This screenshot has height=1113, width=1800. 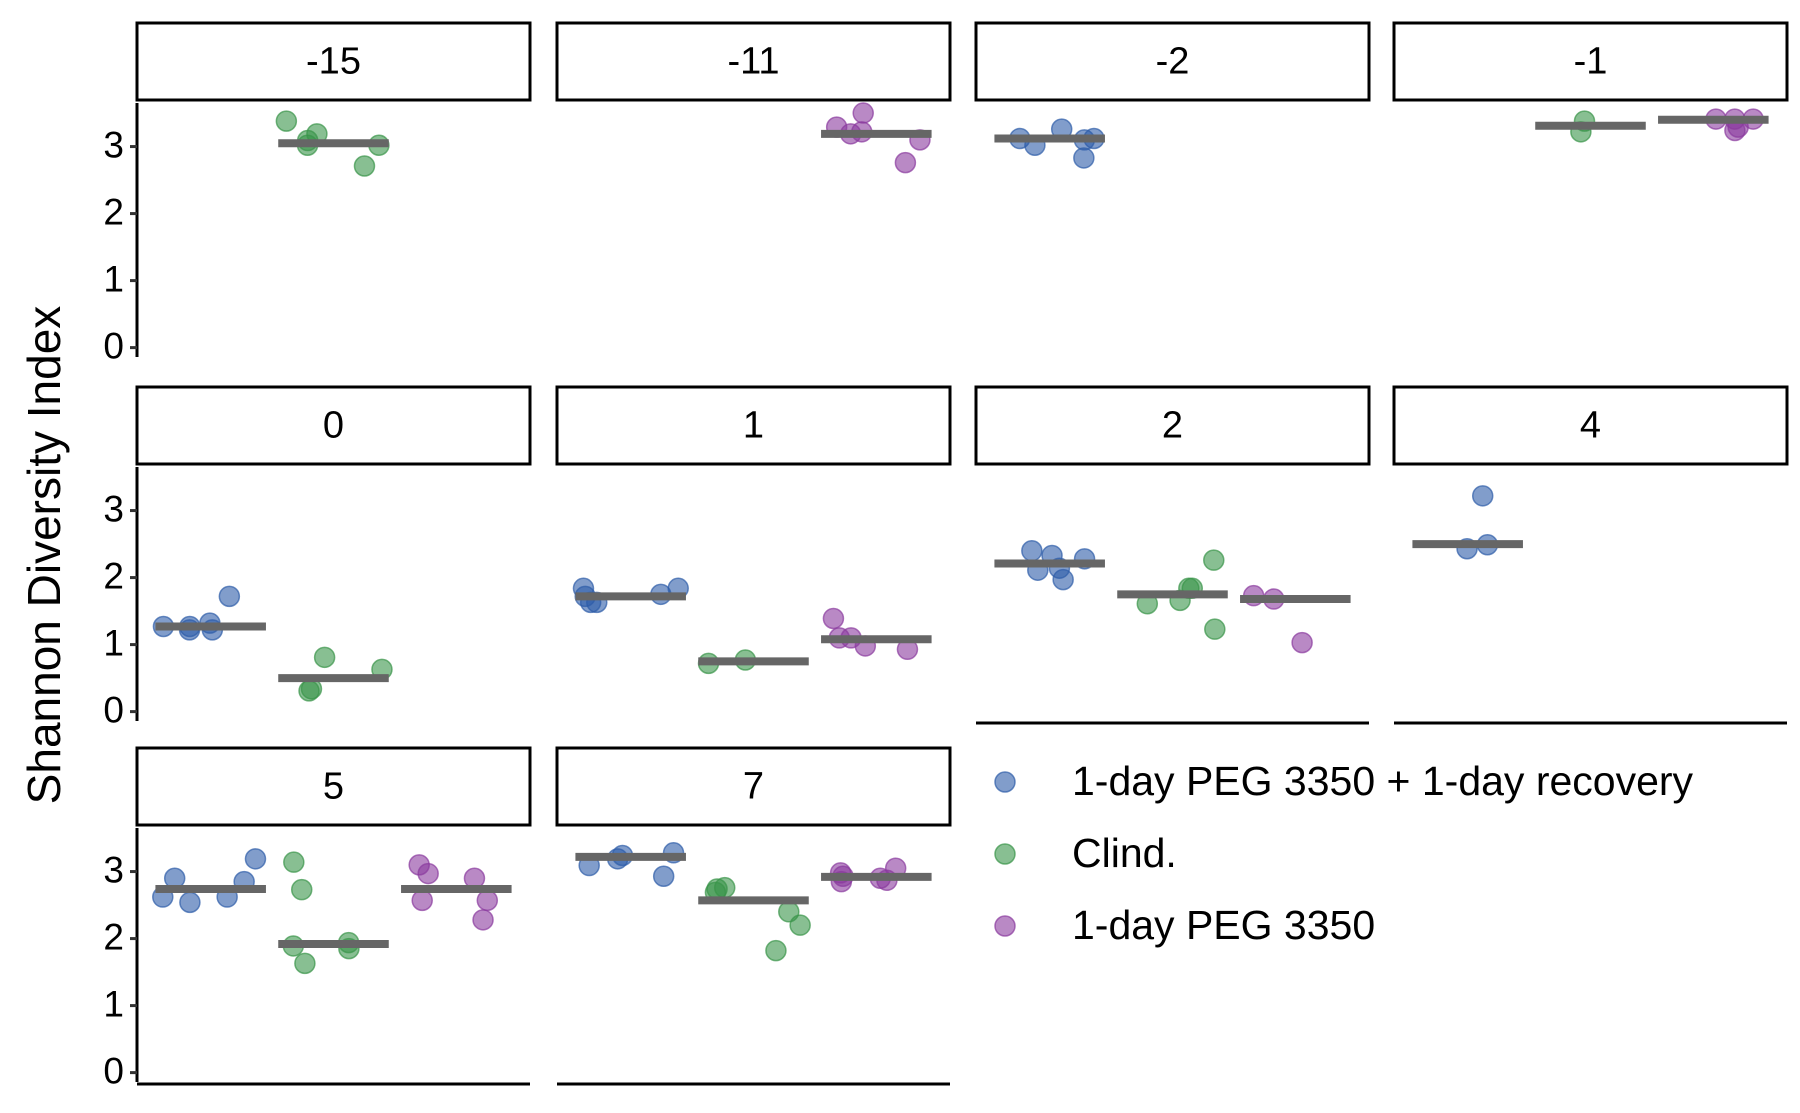 I want to click on facet-title: 1, so click(x=753, y=426).